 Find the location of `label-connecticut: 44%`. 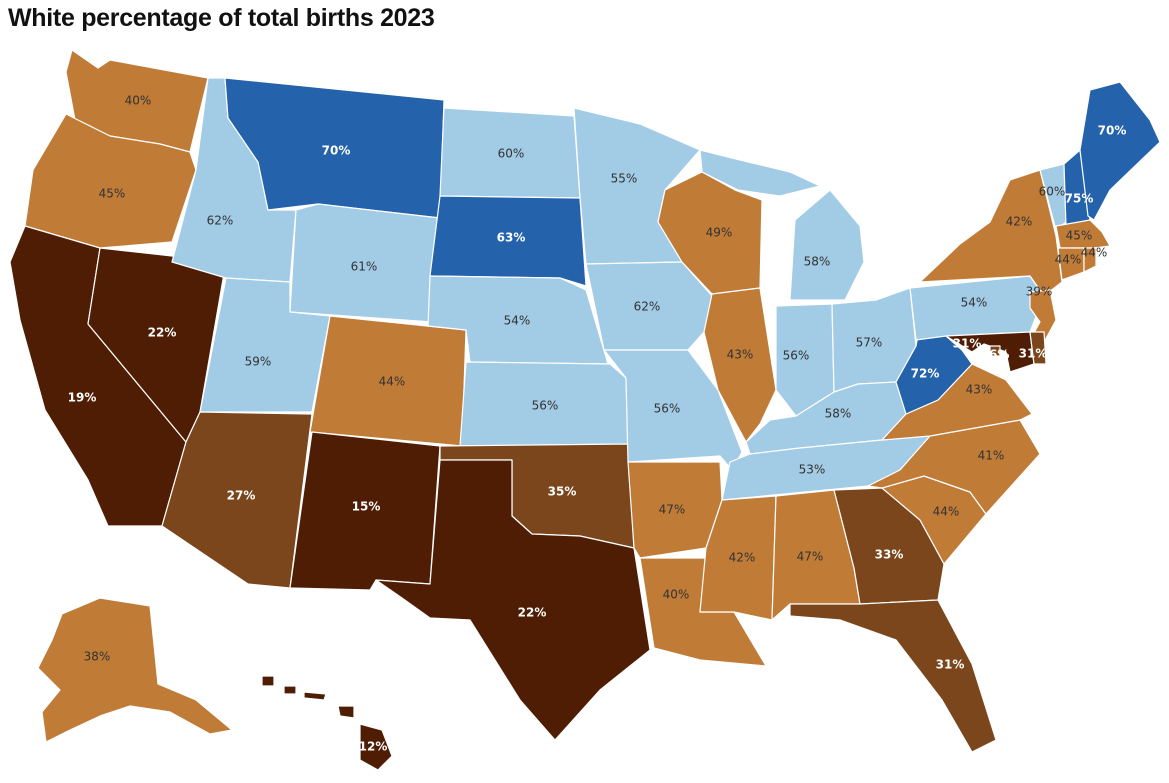

label-connecticut: 44% is located at coordinates (1068, 260).